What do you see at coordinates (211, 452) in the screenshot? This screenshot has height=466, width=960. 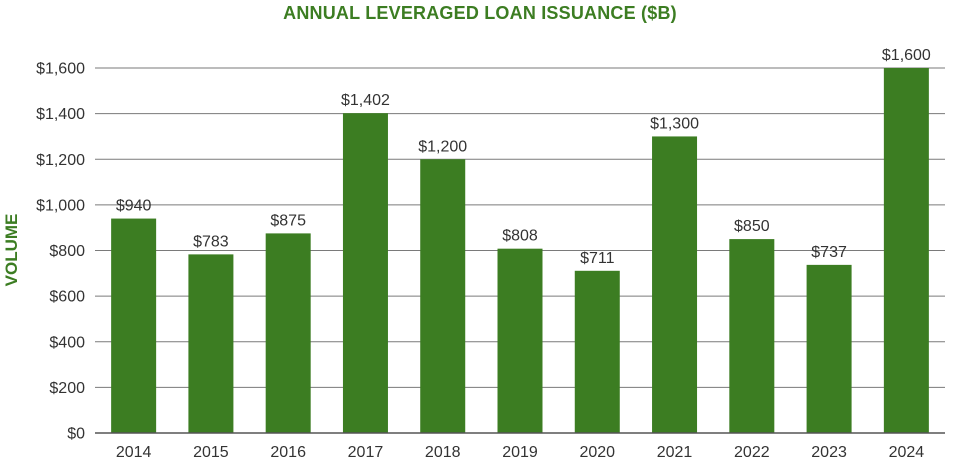 I see `x-tick-label: 2015` at bounding box center [211, 452].